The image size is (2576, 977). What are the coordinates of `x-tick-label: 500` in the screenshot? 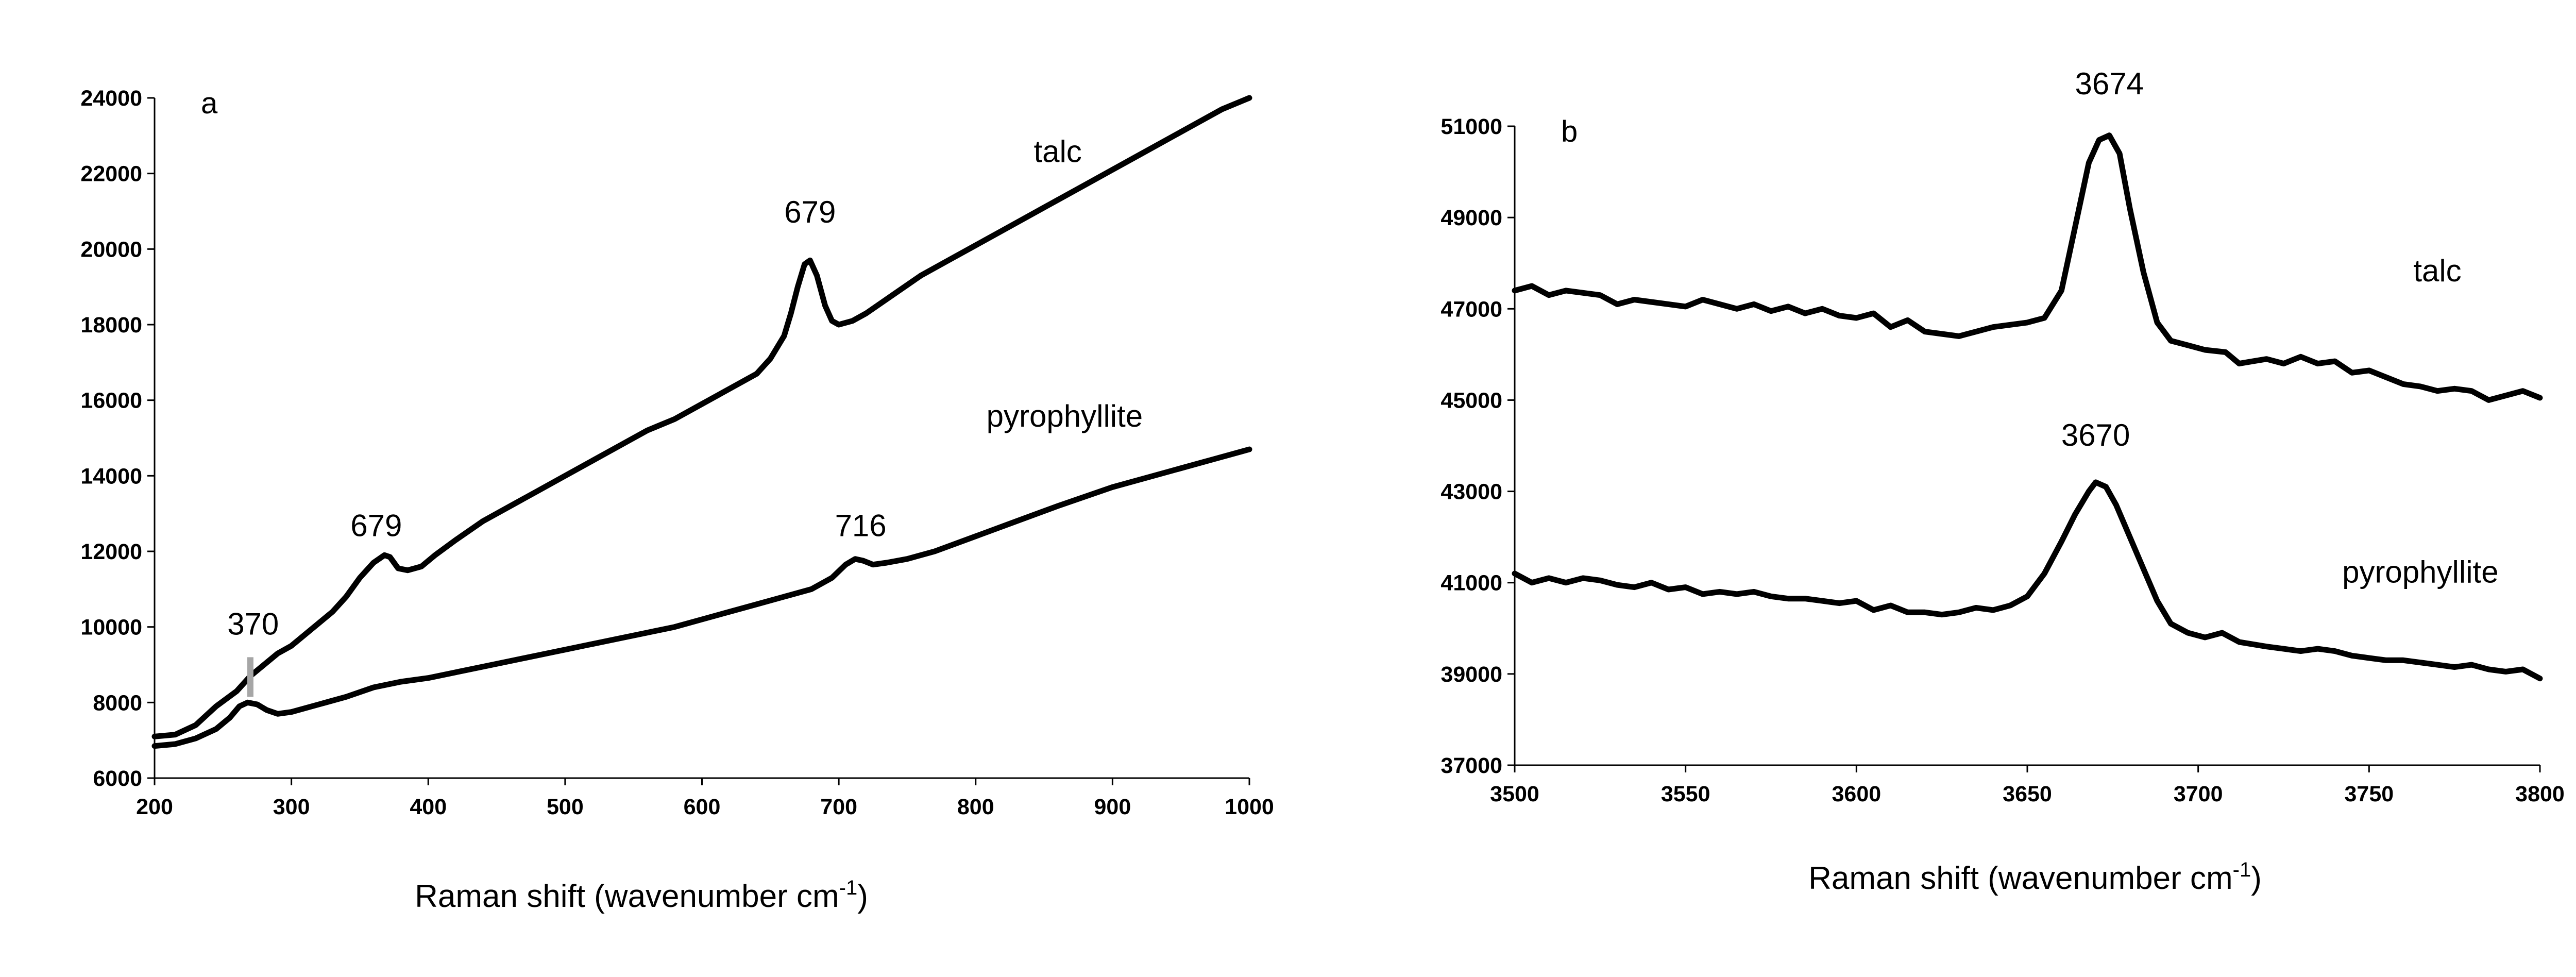 It's located at (565, 807).